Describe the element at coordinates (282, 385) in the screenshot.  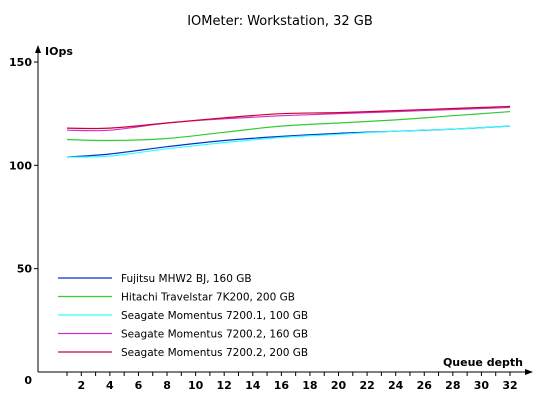
I see `x-tick-label: 16` at that location.